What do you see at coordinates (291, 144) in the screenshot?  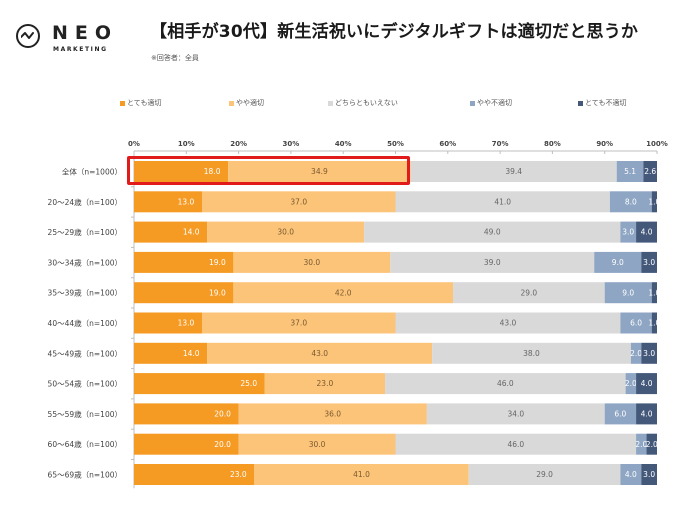 I see `x-tick-label: 30%` at bounding box center [291, 144].